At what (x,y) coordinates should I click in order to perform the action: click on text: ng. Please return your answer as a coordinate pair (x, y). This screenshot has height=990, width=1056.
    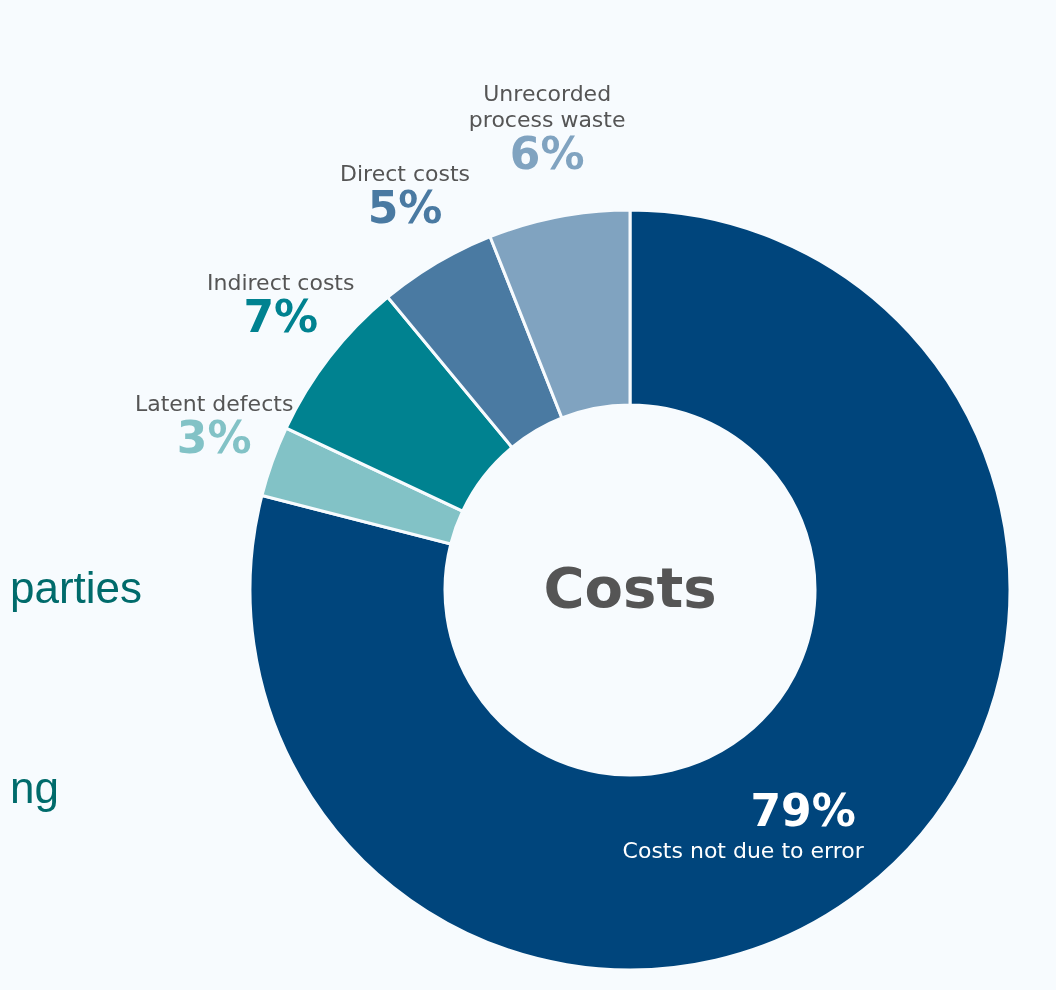
    Looking at the image, I should click on (34, 787).